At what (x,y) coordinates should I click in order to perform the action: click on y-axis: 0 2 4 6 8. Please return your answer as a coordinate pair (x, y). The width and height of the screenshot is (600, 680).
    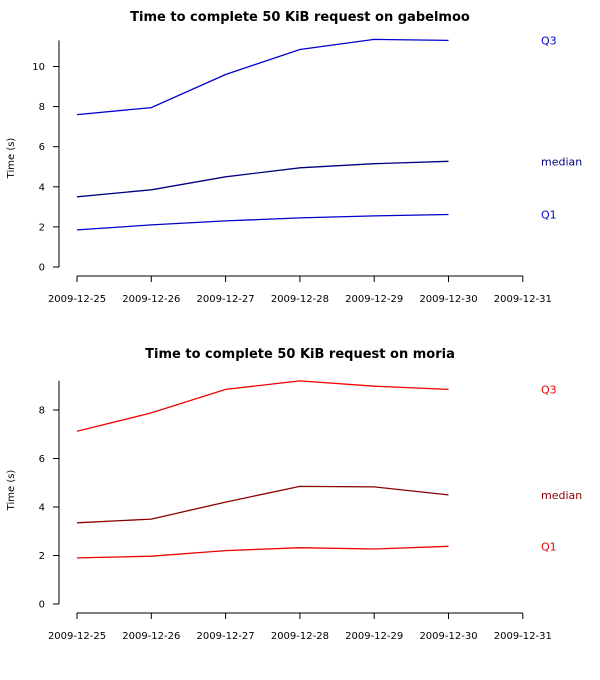
    Looking at the image, I should click on (49, 495).